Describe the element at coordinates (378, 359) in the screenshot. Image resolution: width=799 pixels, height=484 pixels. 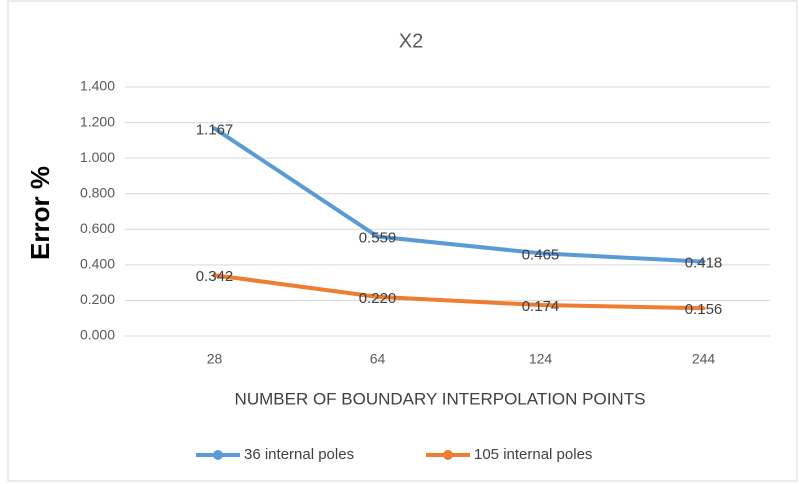
I see `x-tick-label: 64` at that location.